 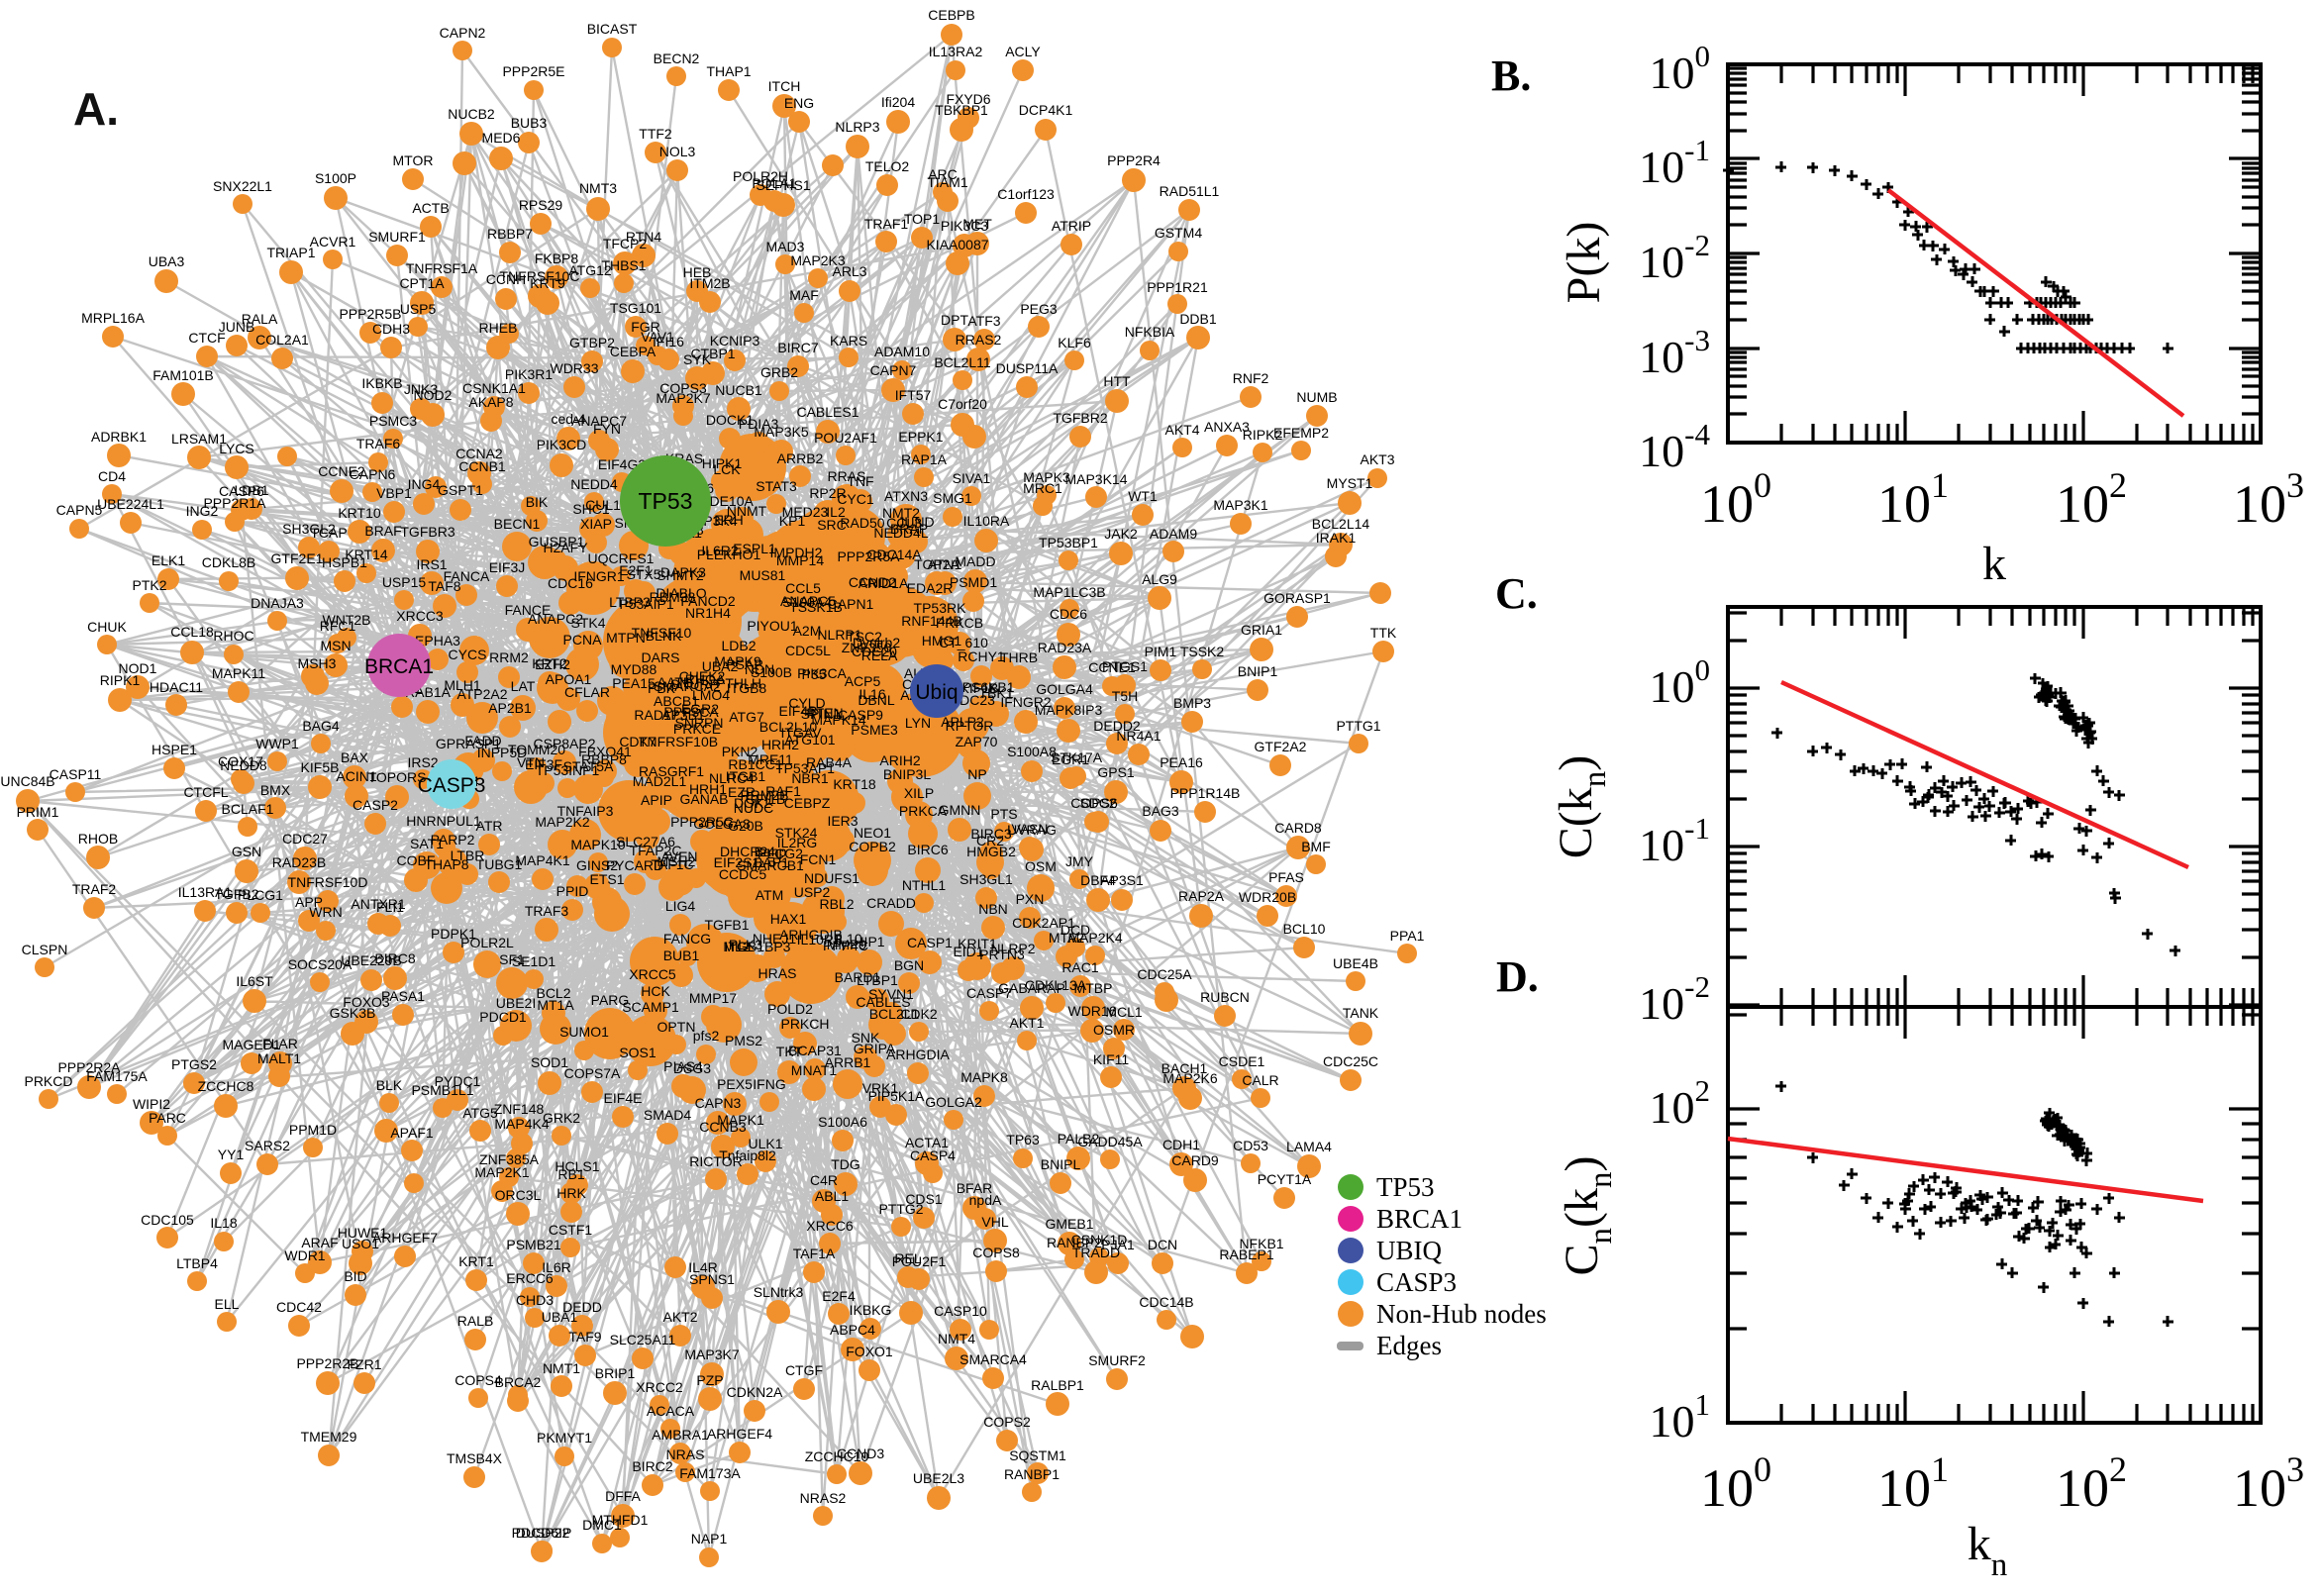 I want to click on svg-text: HRH2, so click(x=780, y=744).